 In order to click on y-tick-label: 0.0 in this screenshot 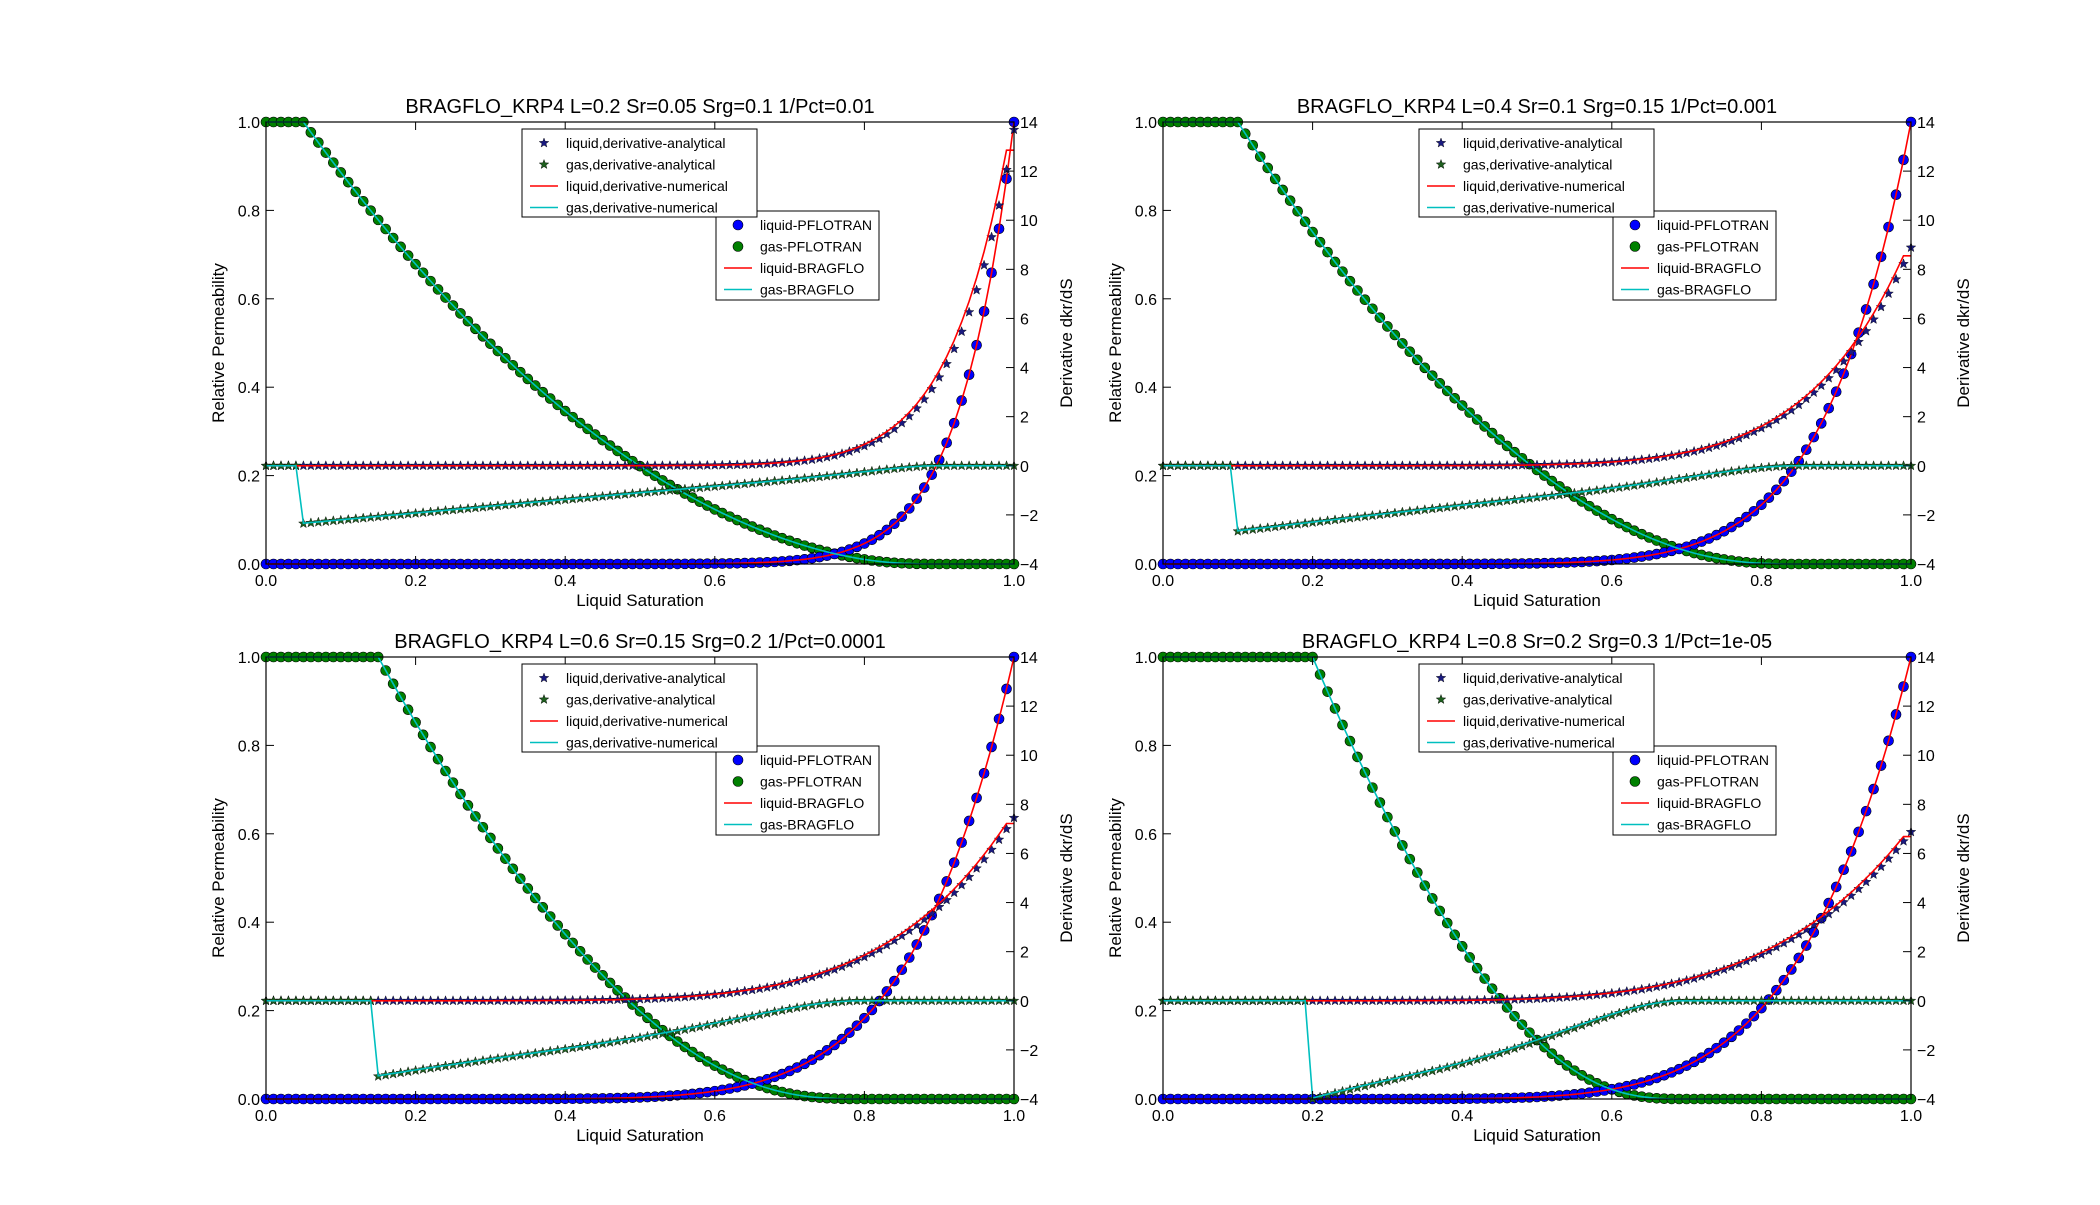, I will do `click(1146, 1100)`.